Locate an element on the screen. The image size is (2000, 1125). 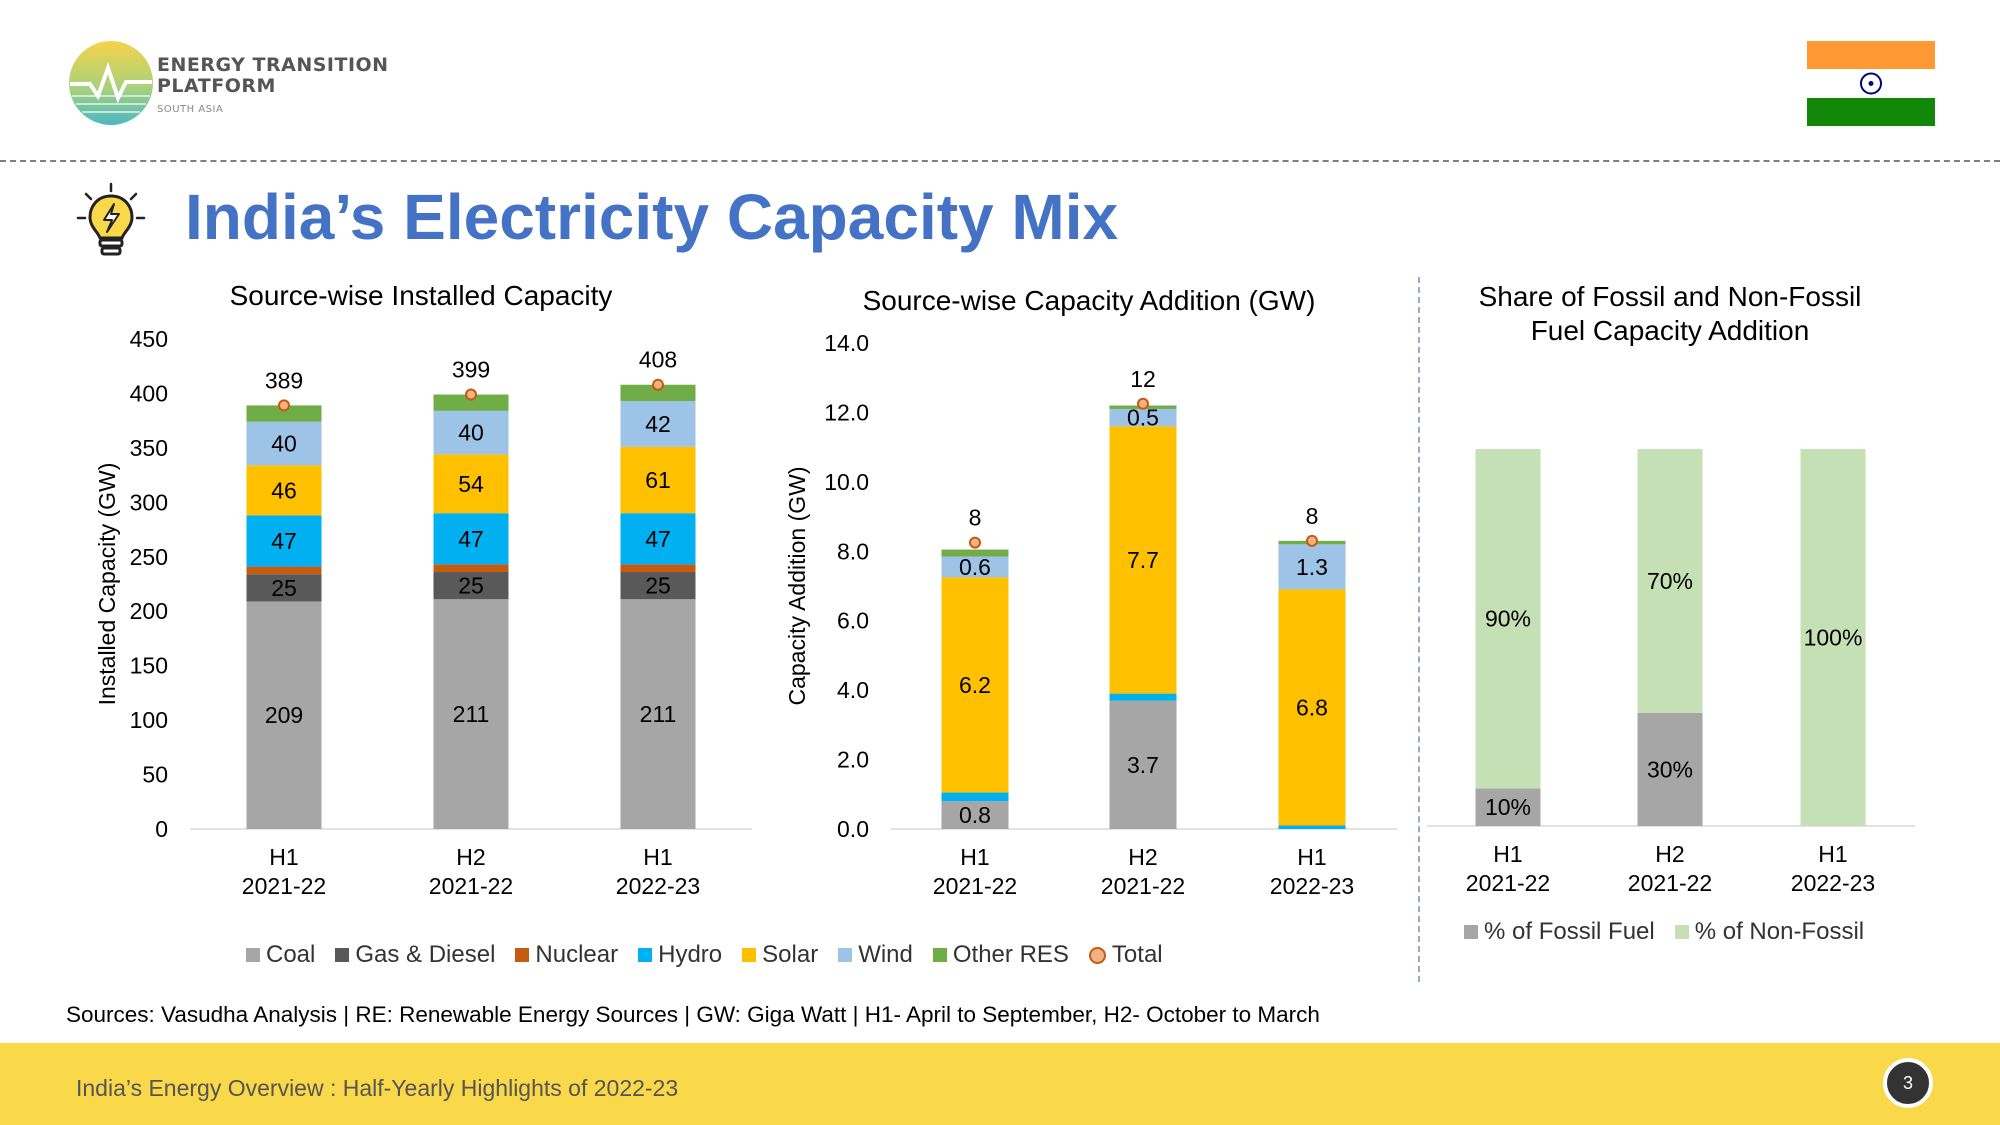
legend-item-total: Total is located at coordinates (1125, 955).